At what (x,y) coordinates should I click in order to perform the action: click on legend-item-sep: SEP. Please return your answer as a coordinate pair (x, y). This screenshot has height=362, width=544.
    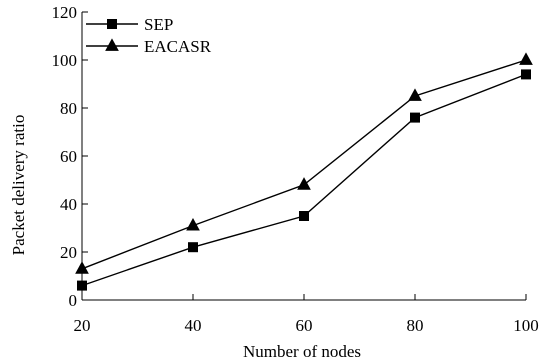
    Looking at the image, I should click on (129, 24).